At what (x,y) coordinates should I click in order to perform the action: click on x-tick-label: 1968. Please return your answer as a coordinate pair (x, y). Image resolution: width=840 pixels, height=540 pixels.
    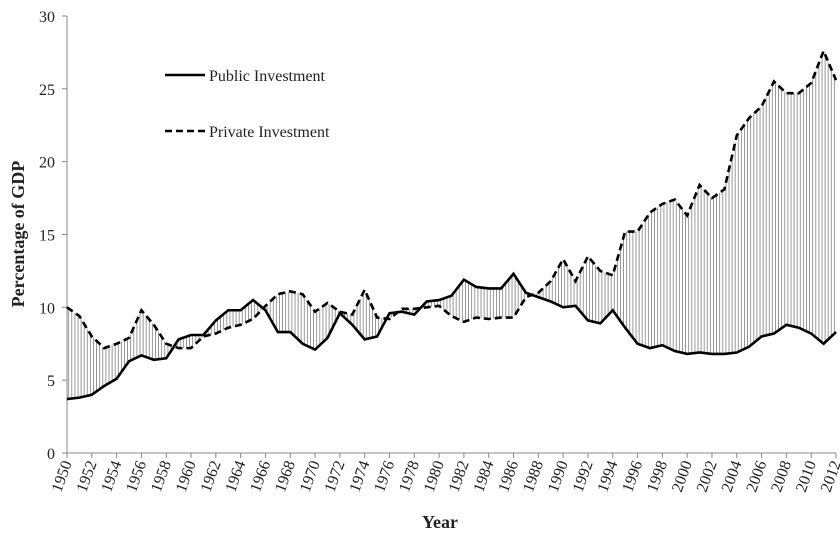
    Looking at the image, I should click on (285, 477).